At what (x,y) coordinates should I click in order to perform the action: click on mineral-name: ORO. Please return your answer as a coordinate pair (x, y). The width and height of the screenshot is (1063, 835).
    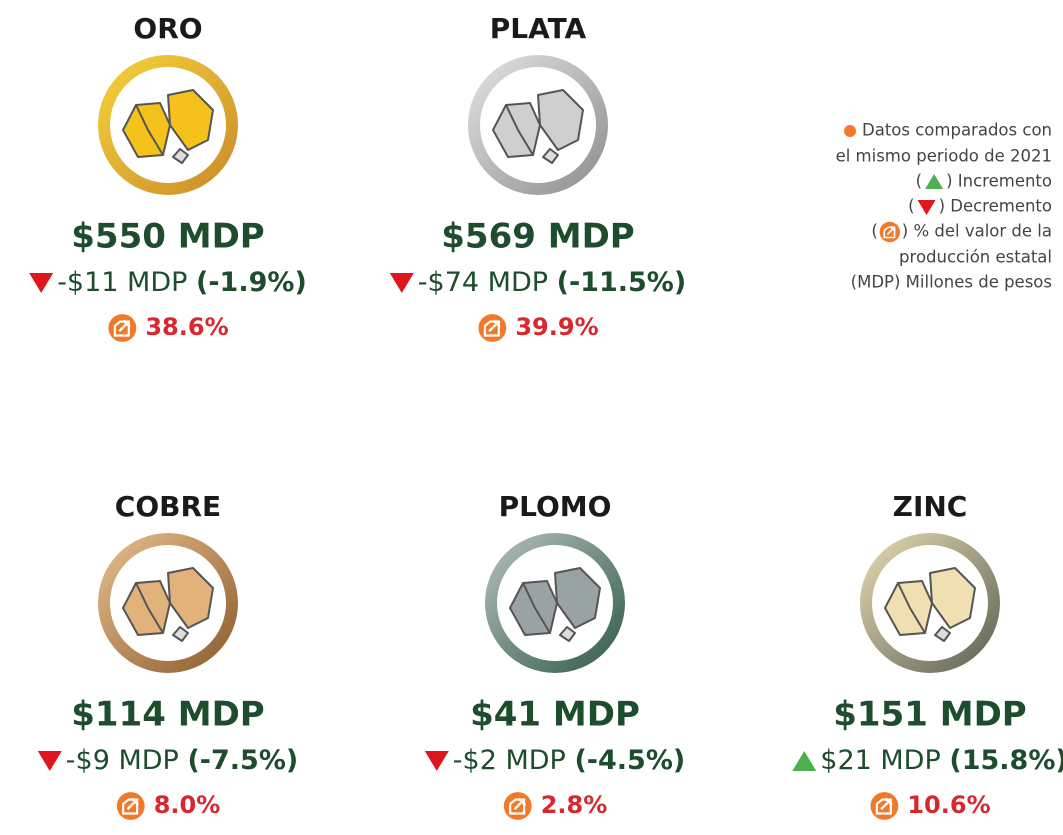
    Looking at the image, I should click on (167, 28).